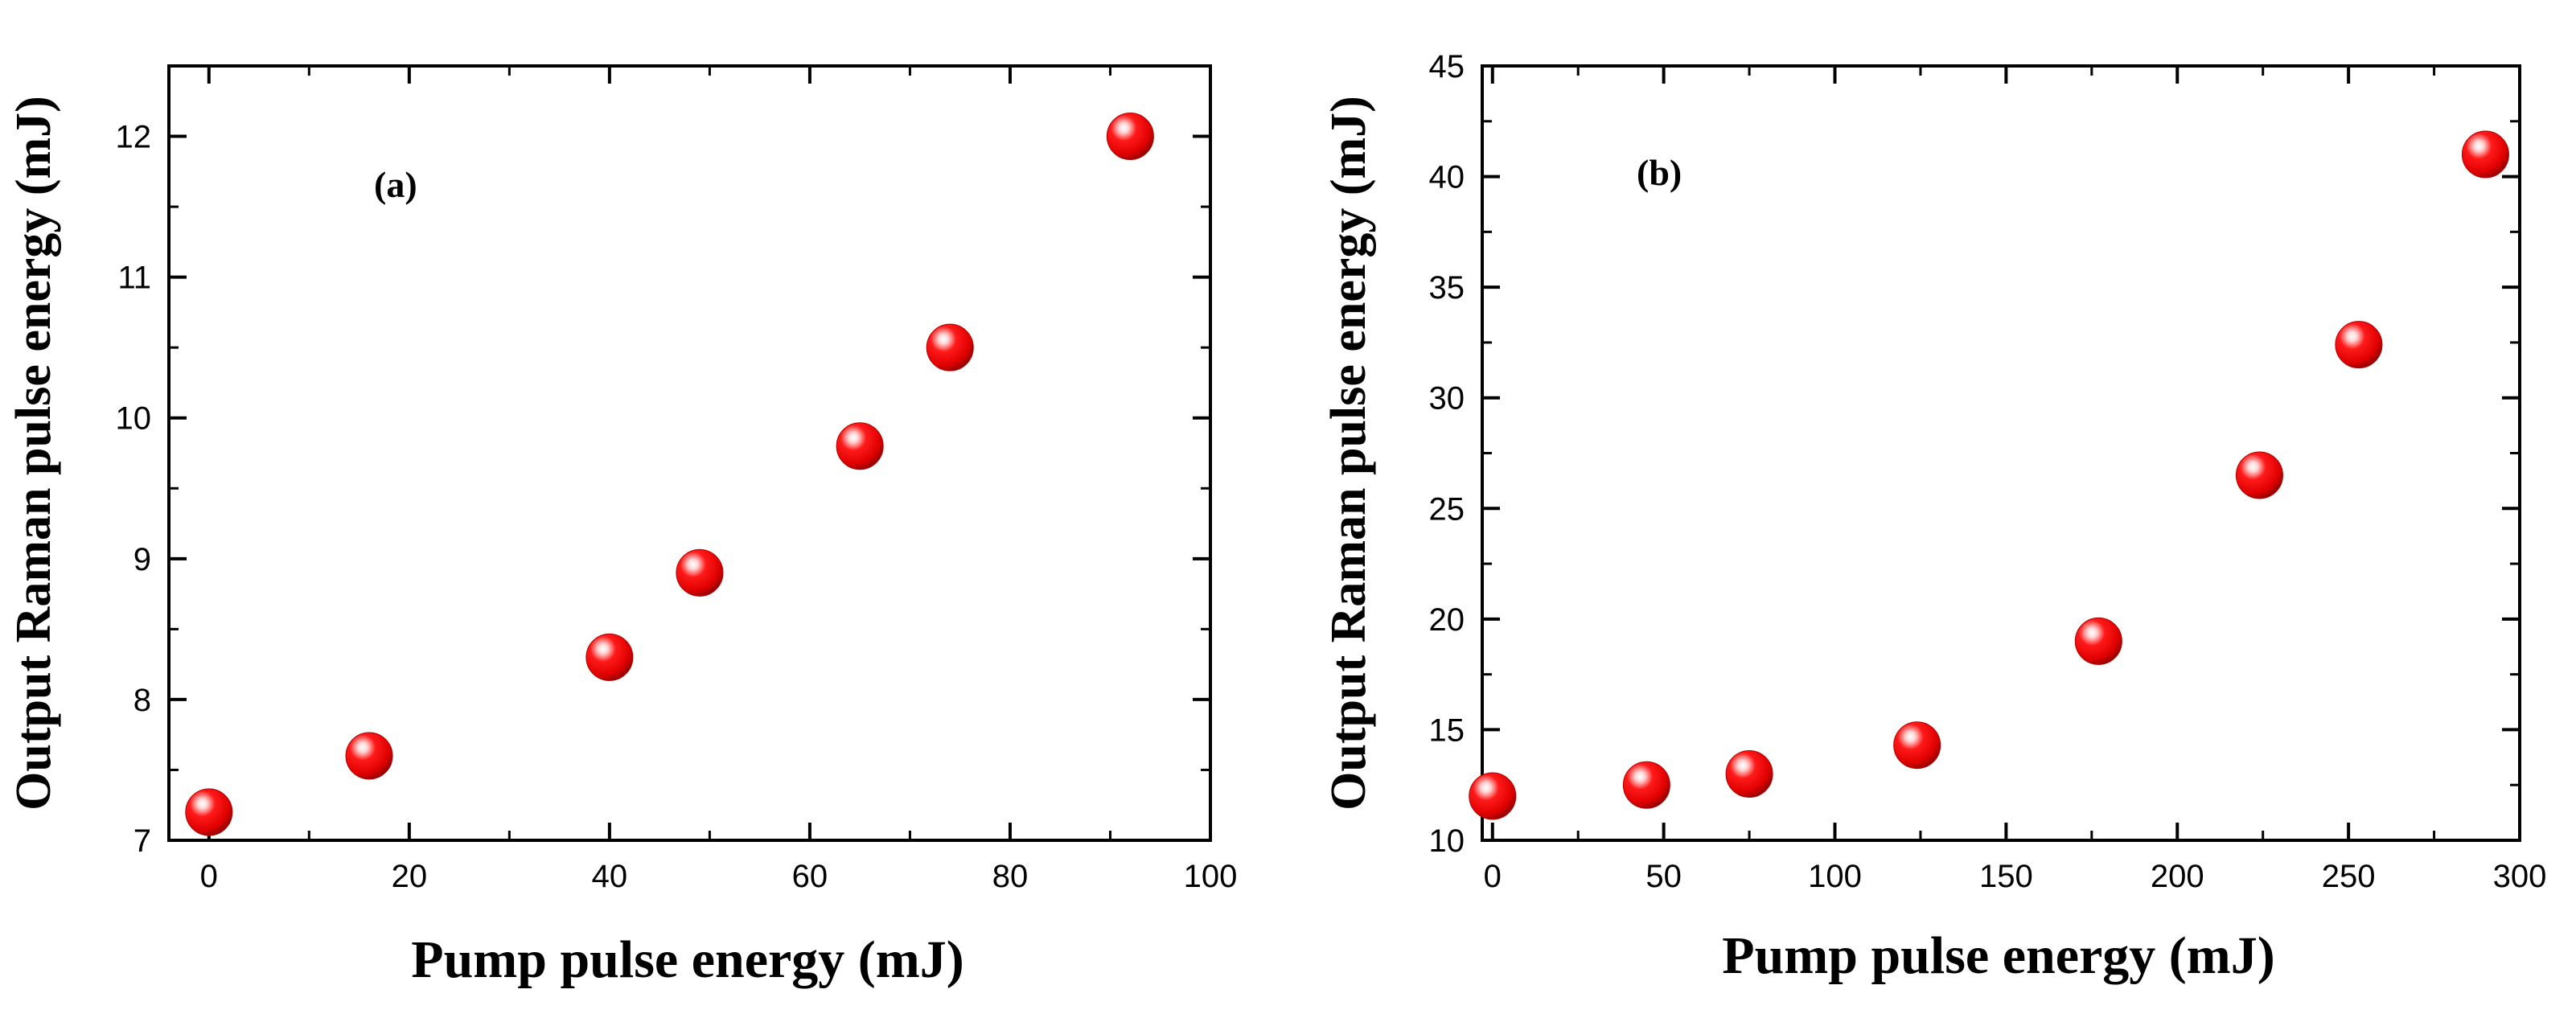  I want to click on panel-label: (b), so click(1659, 172).